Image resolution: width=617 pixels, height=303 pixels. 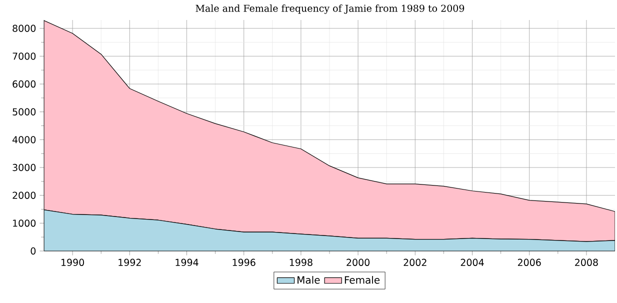 I want to click on x-tick-label: 2004, so click(x=472, y=262).